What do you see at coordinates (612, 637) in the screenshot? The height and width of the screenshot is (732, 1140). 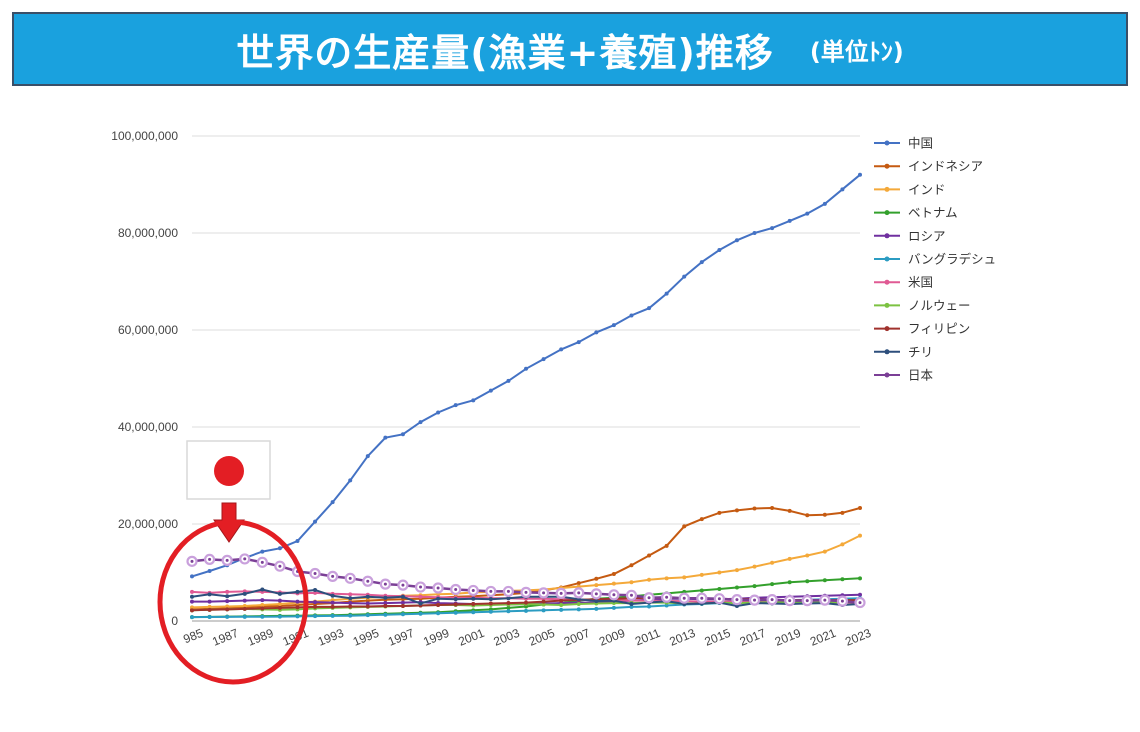 I see `x-tick-label: 2009` at bounding box center [612, 637].